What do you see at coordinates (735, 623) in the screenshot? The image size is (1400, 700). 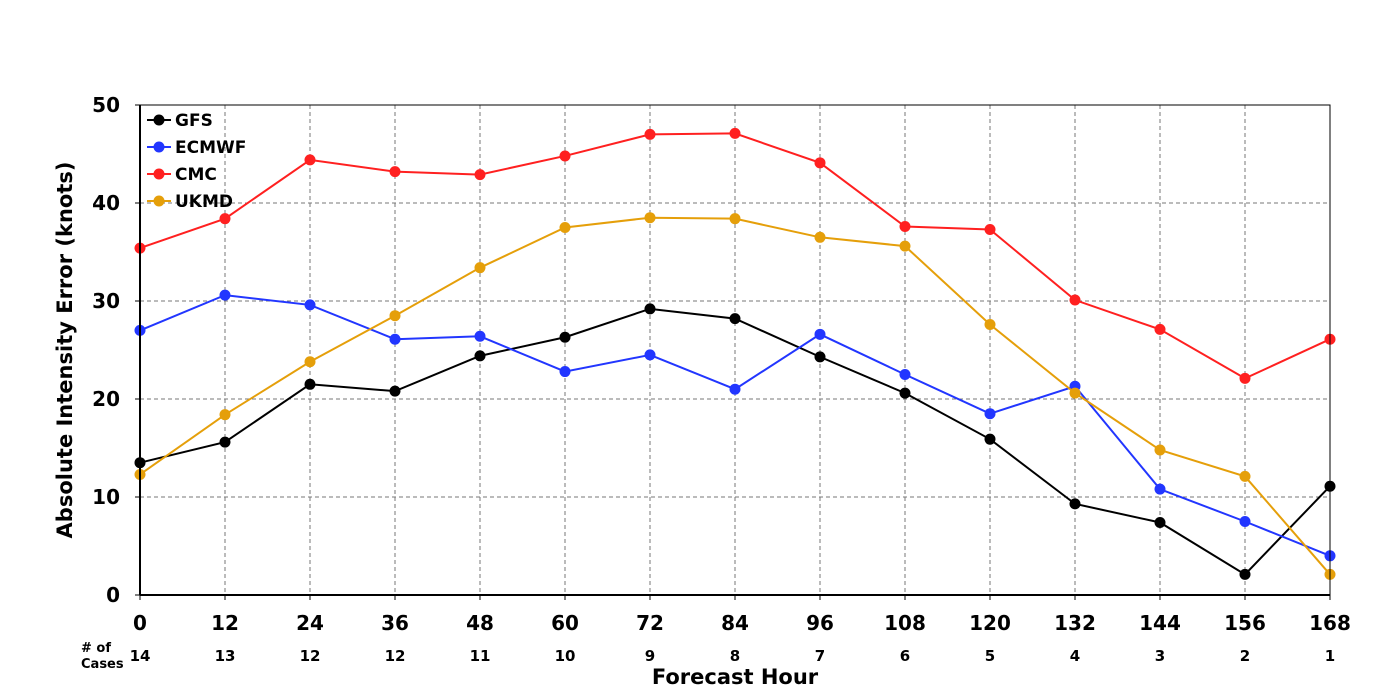 I see `x-tick-label: 84` at bounding box center [735, 623].